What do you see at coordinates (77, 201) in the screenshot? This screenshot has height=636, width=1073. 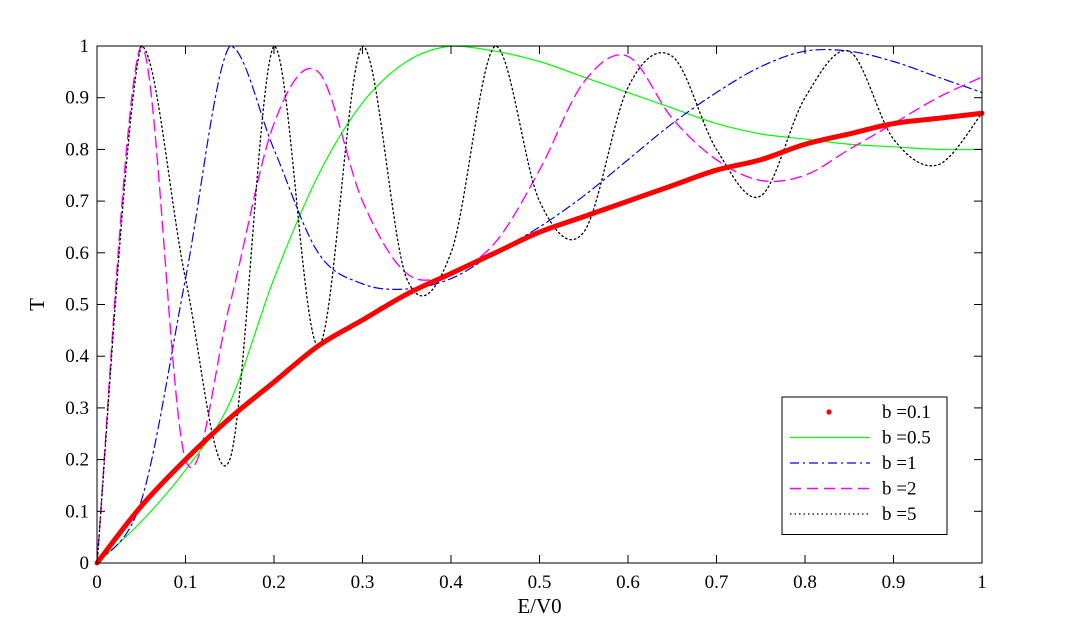 I see `y-tick-label: 0.7` at bounding box center [77, 201].